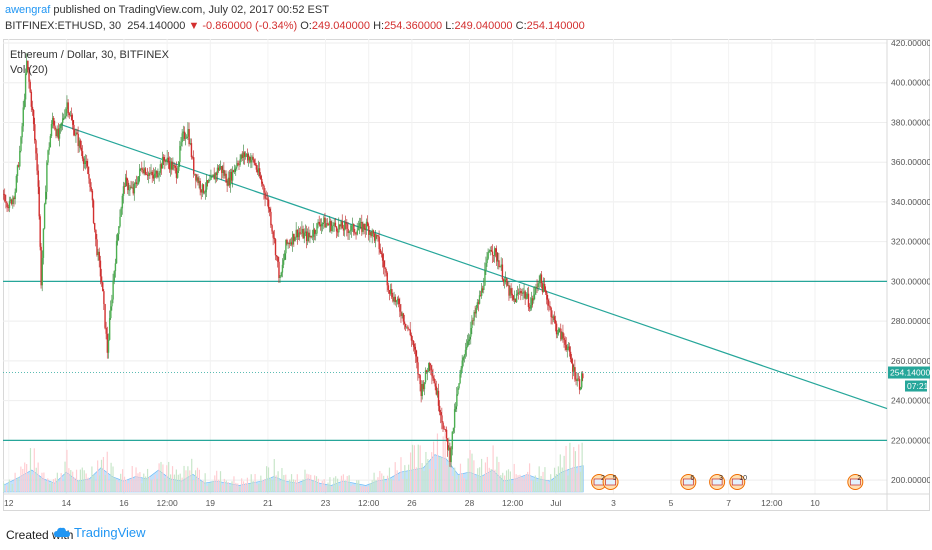 This screenshot has width=932, height=550. I want to click on x-tick-label: 23, so click(326, 503).